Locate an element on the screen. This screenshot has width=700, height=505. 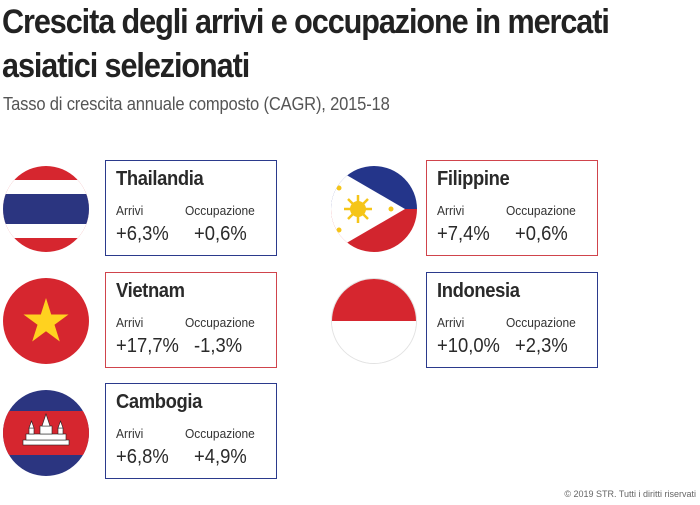
country-name: Filippine is located at coordinates (473, 179).